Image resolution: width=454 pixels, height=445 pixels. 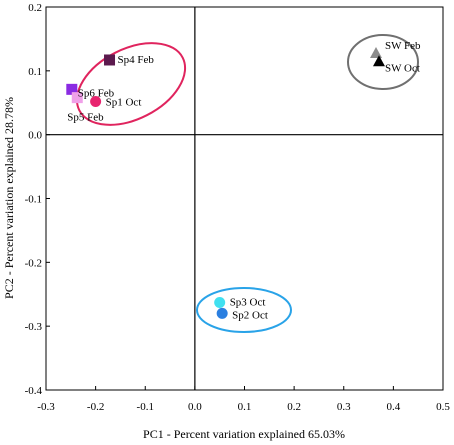 What do you see at coordinates (244, 434) in the screenshot?
I see `x-axis-title: PC1 - Percent variation explained 65.03%` at bounding box center [244, 434].